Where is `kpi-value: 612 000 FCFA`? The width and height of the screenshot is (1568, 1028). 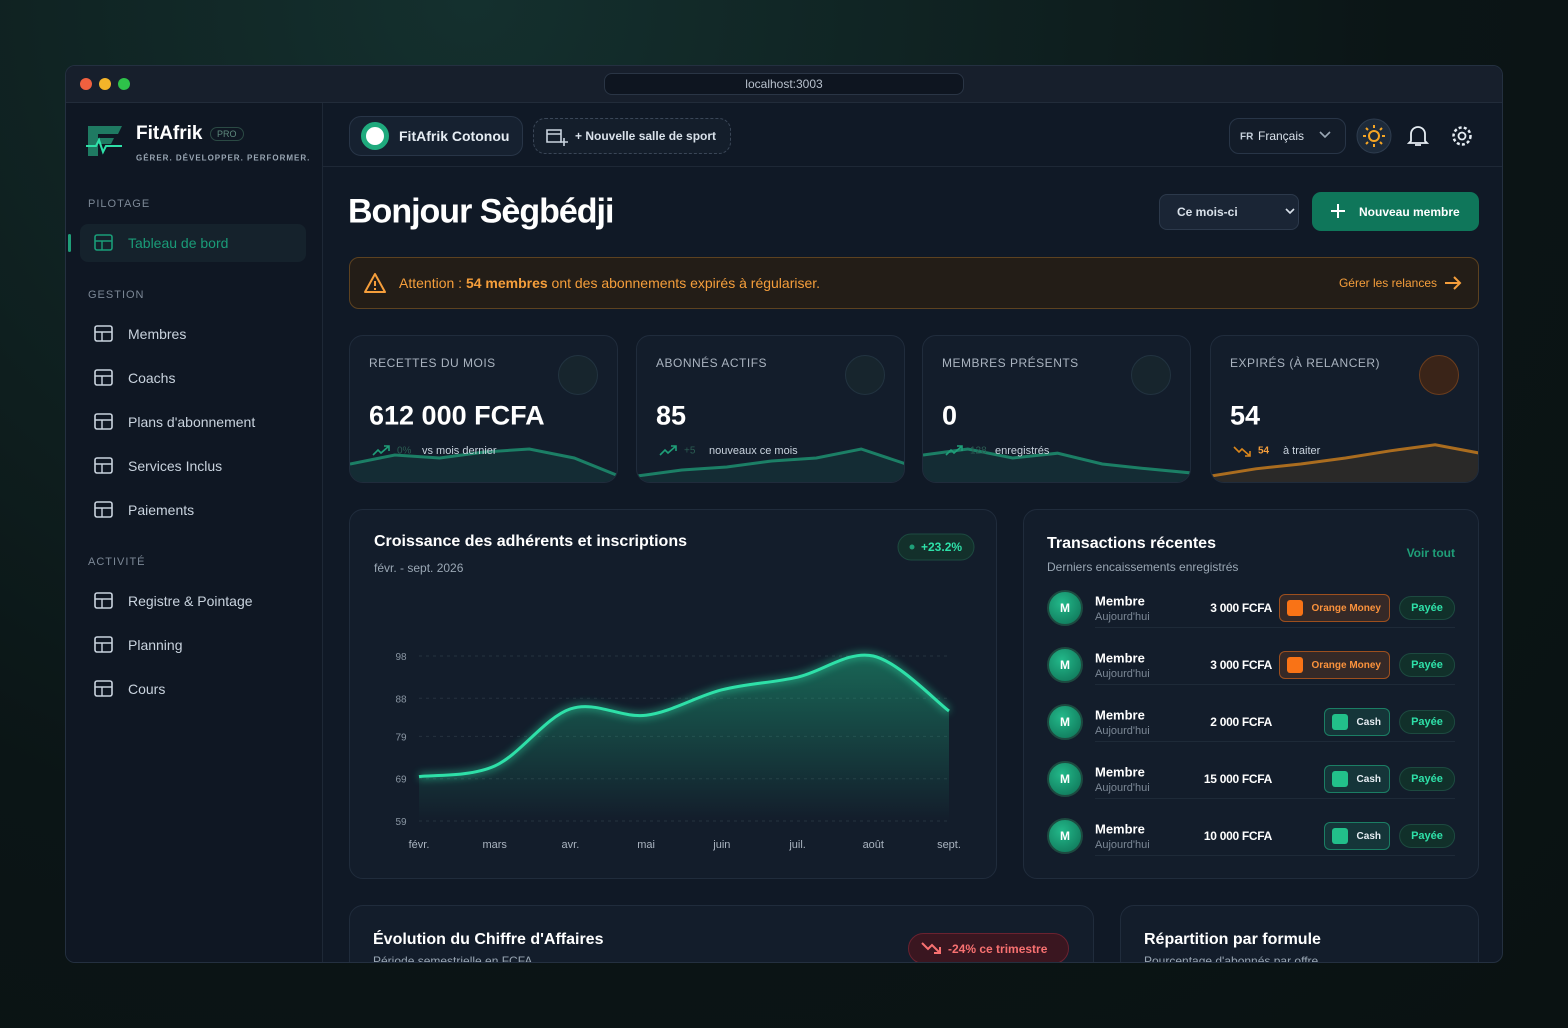
kpi-value: 612 000 FCFA is located at coordinates (457, 415).